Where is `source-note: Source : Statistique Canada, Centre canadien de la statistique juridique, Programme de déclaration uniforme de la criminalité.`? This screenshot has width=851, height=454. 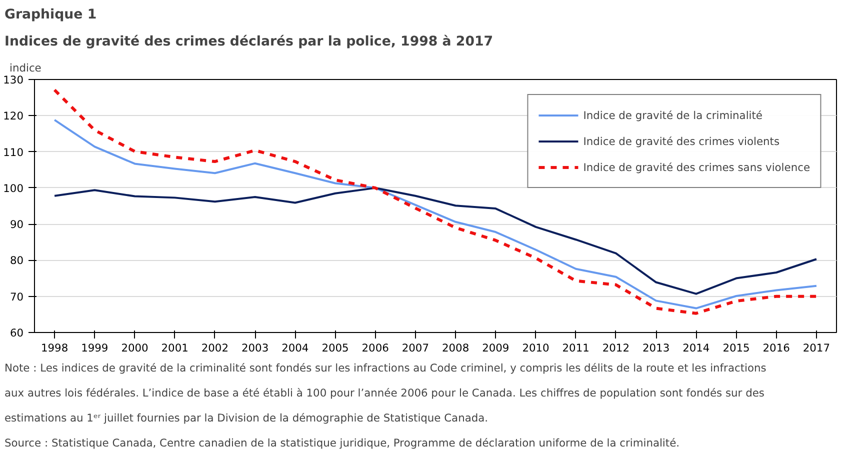 source-note: Source : Statistique Canada, Centre canadien de la statistique juridique, Programme de déclaration uniforme de la criminalité. is located at coordinates (342, 443).